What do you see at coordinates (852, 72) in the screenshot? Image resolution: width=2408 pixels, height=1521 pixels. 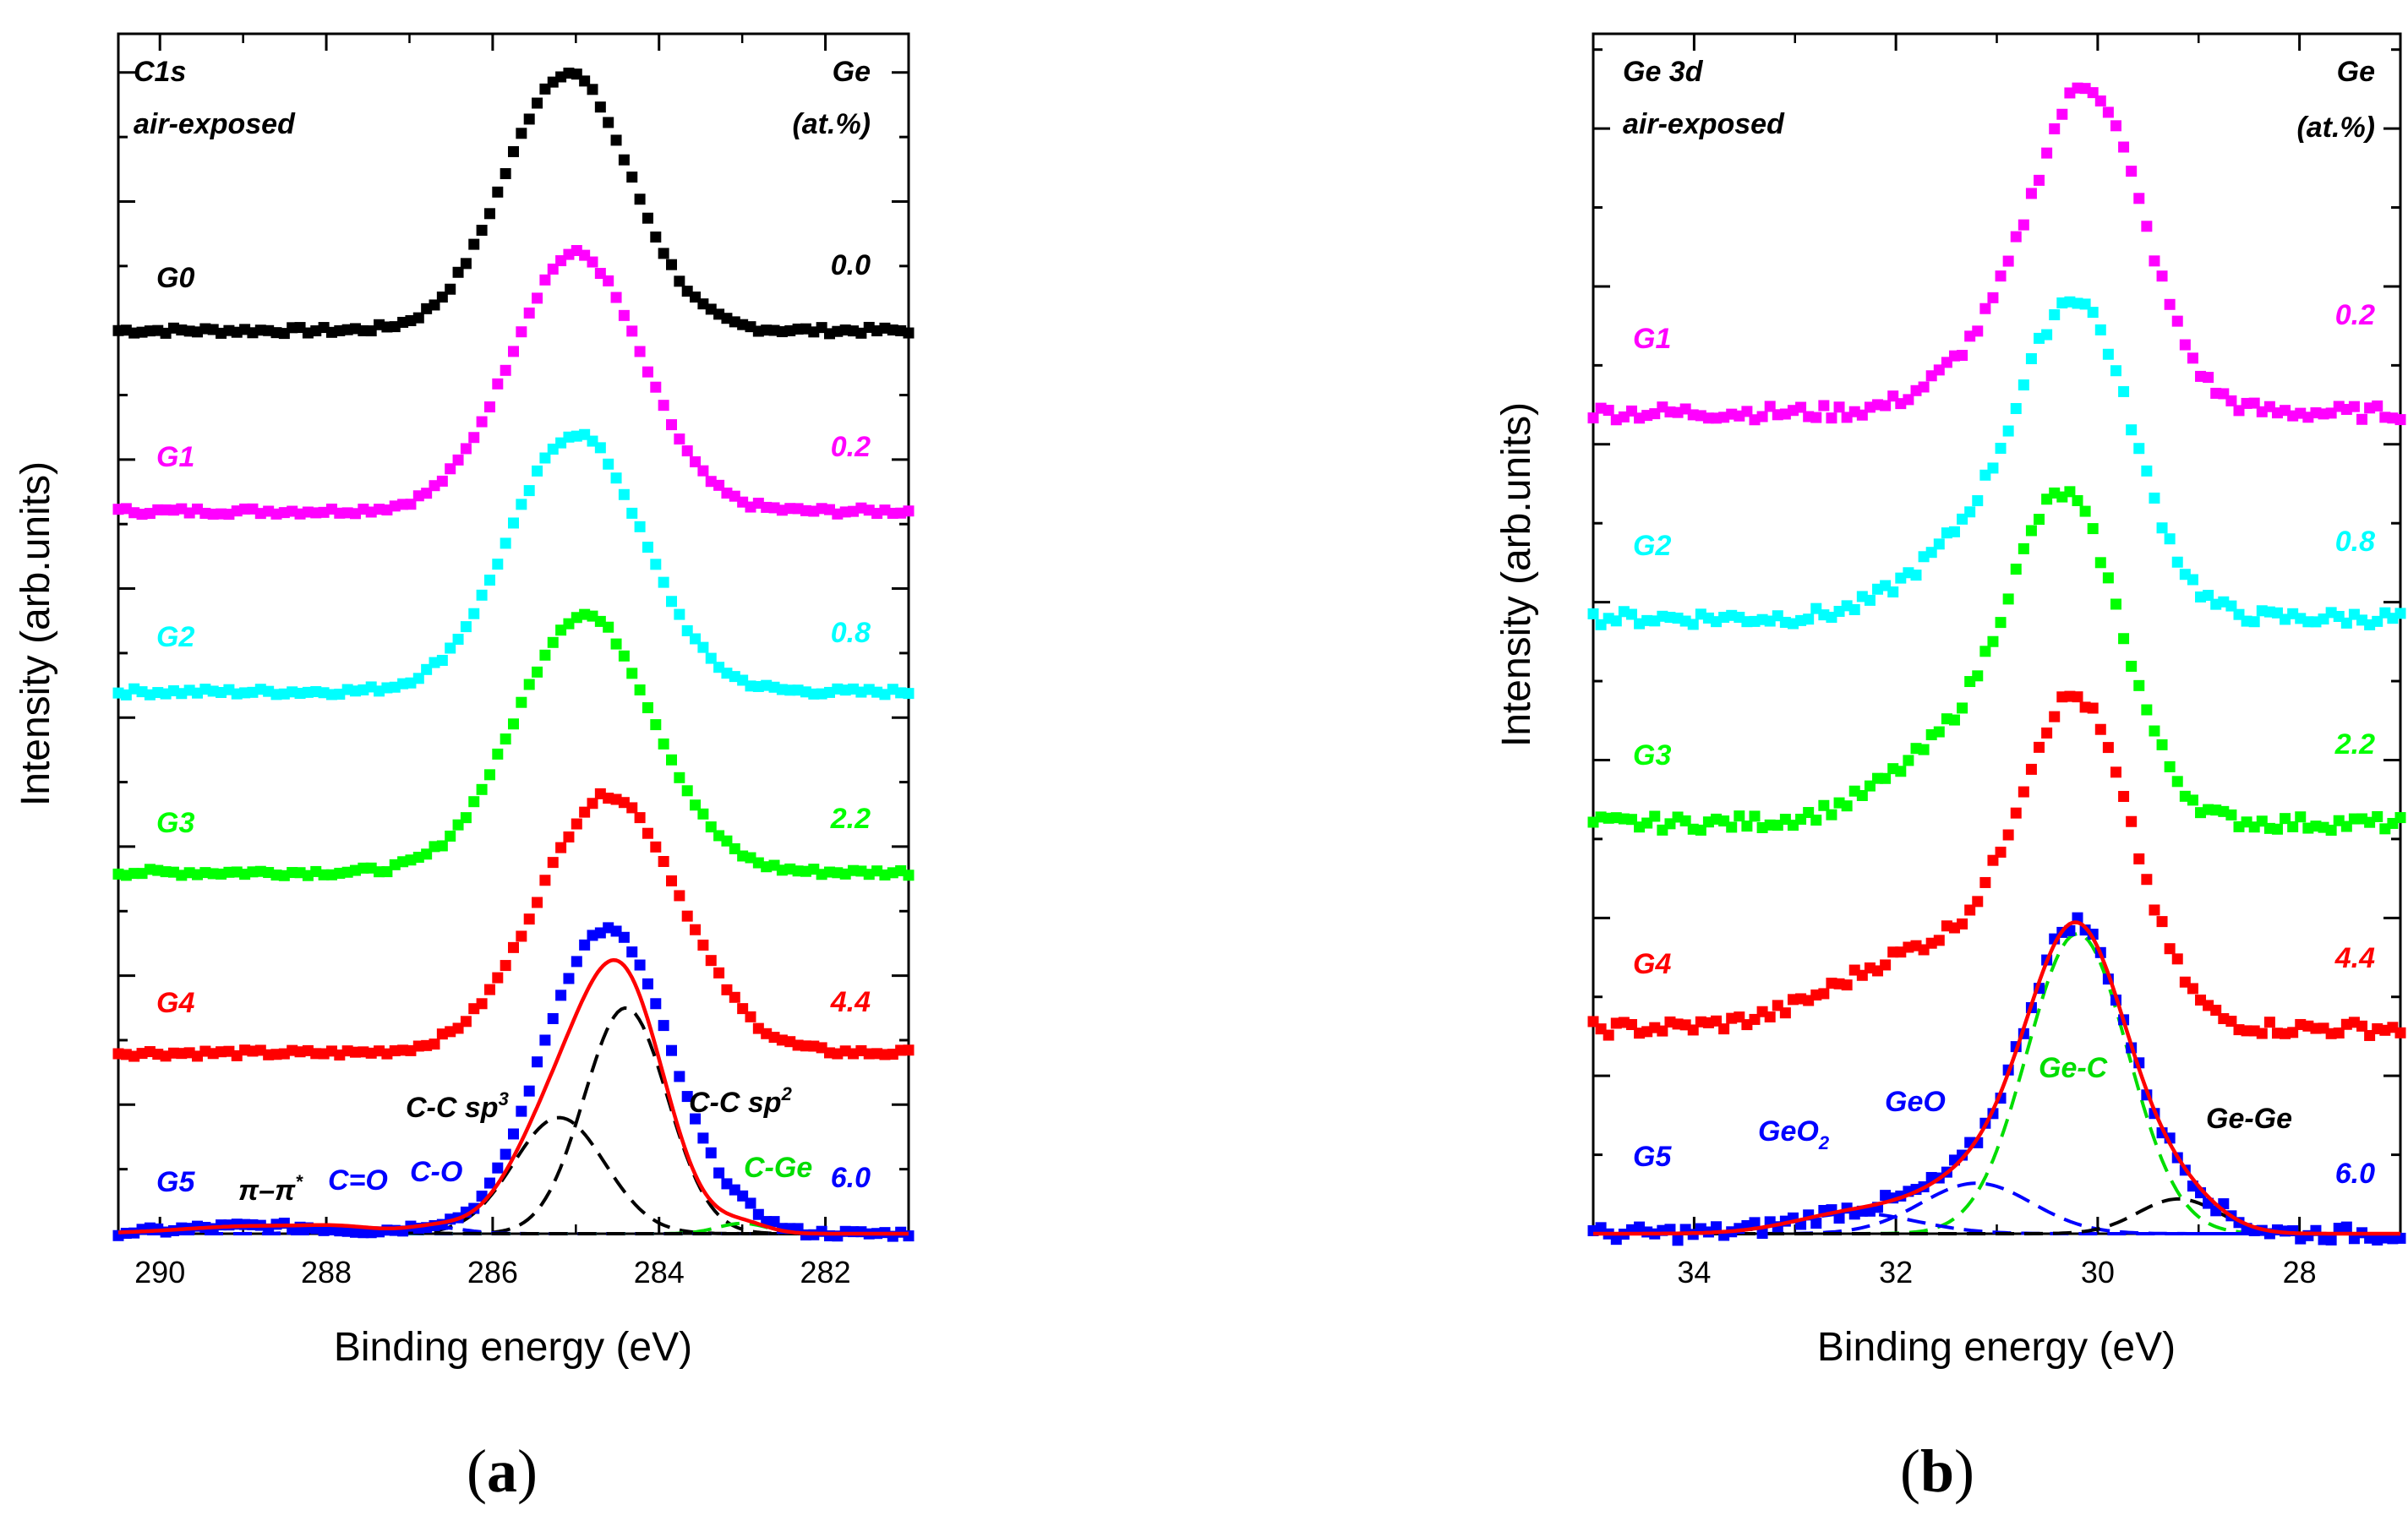 I see `panel-a-legend-head1: Ge` at bounding box center [852, 72].